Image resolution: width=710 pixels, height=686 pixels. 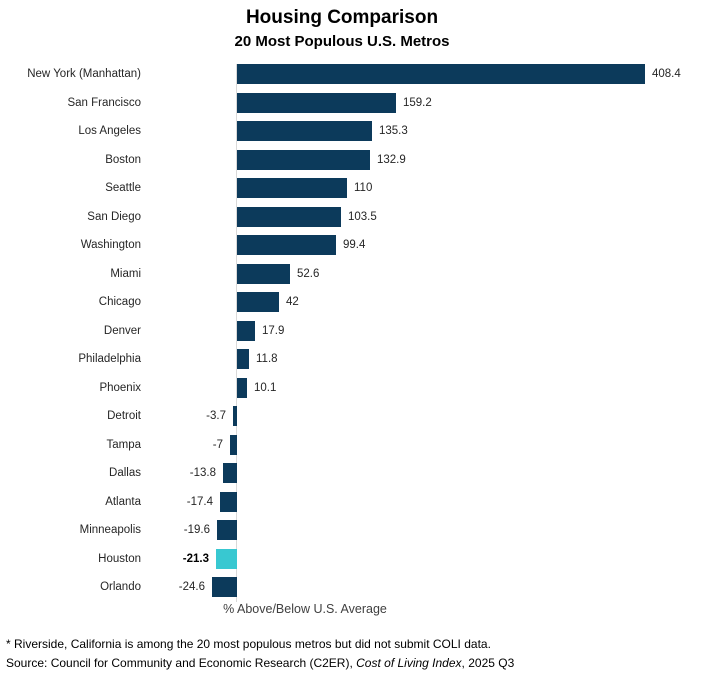 What do you see at coordinates (273, 330) in the screenshot?
I see `value-label: 17.9` at bounding box center [273, 330].